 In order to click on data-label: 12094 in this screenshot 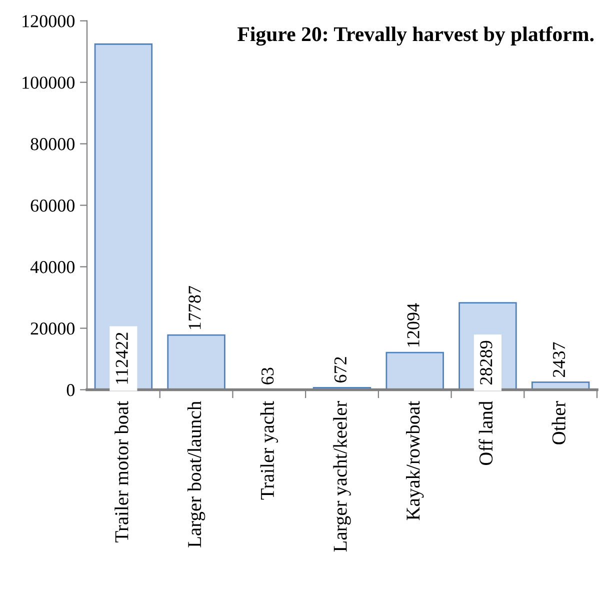, I will do `click(413, 325)`.